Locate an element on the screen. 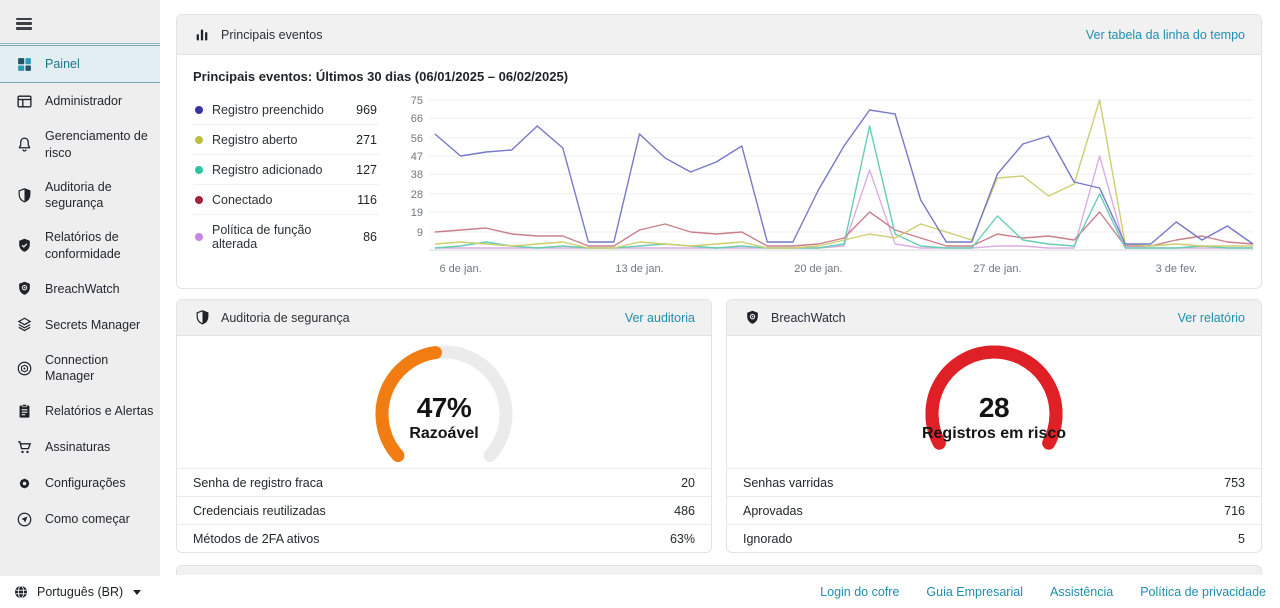  svg-text: 28 is located at coordinates (417, 195).